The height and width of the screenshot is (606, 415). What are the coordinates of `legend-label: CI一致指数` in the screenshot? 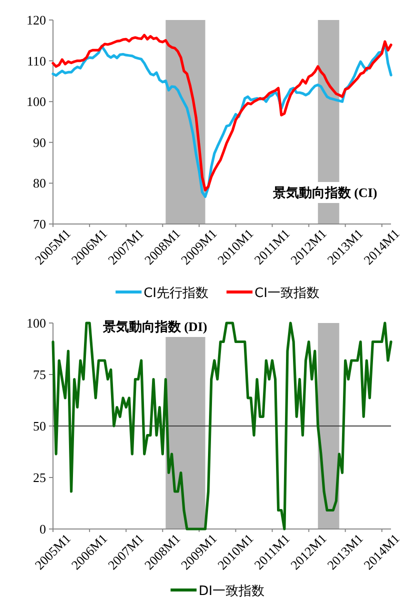 It's located at (287, 293).